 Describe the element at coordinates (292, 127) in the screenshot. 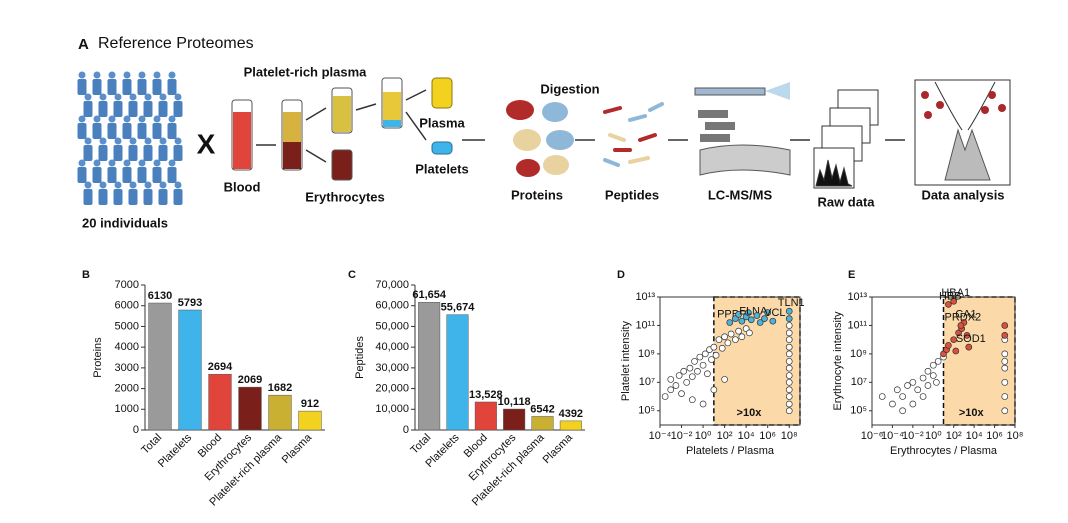

I see `tube-fill` at that location.